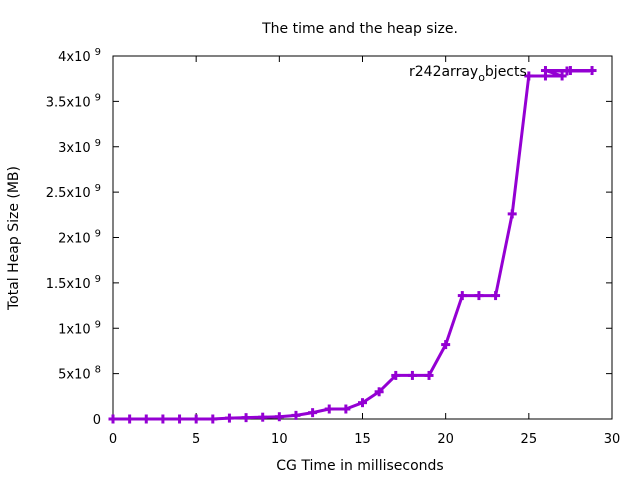  Describe the element at coordinates (74, 148) in the screenshot. I see `y-tick-label-base: 3x10` at that location.